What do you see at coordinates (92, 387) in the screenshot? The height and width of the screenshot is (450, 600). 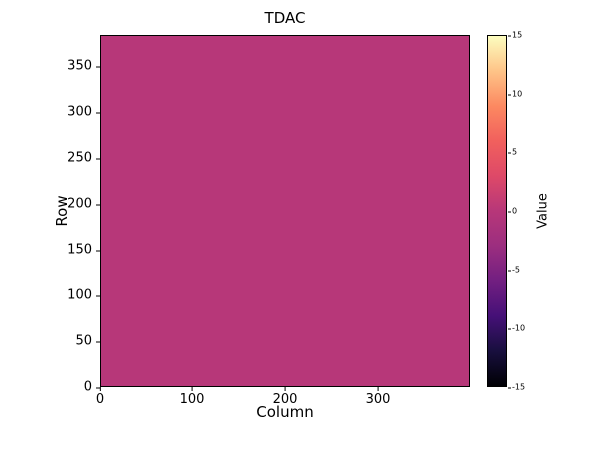 I see `y-tick-label: 0` at bounding box center [92, 387].